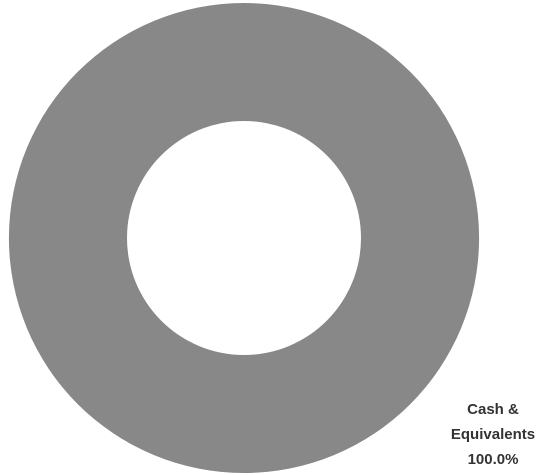 The width and height of the screenshot is (550, 475). I want to click on slice-value: 100.0%, so click(493, 459).